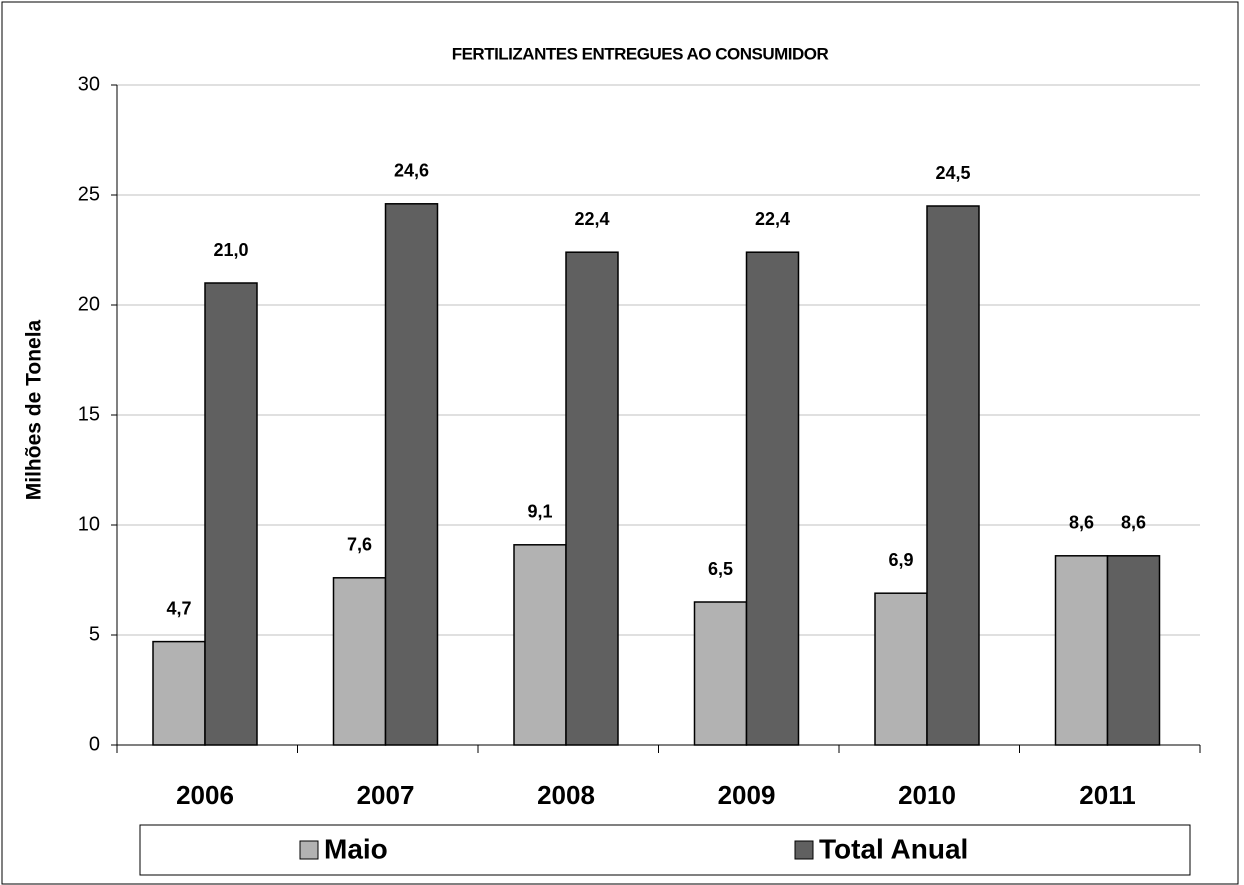 This screenshot has height=885, width=1244. I want to click on legend-label: Maio, so click(356, 848).